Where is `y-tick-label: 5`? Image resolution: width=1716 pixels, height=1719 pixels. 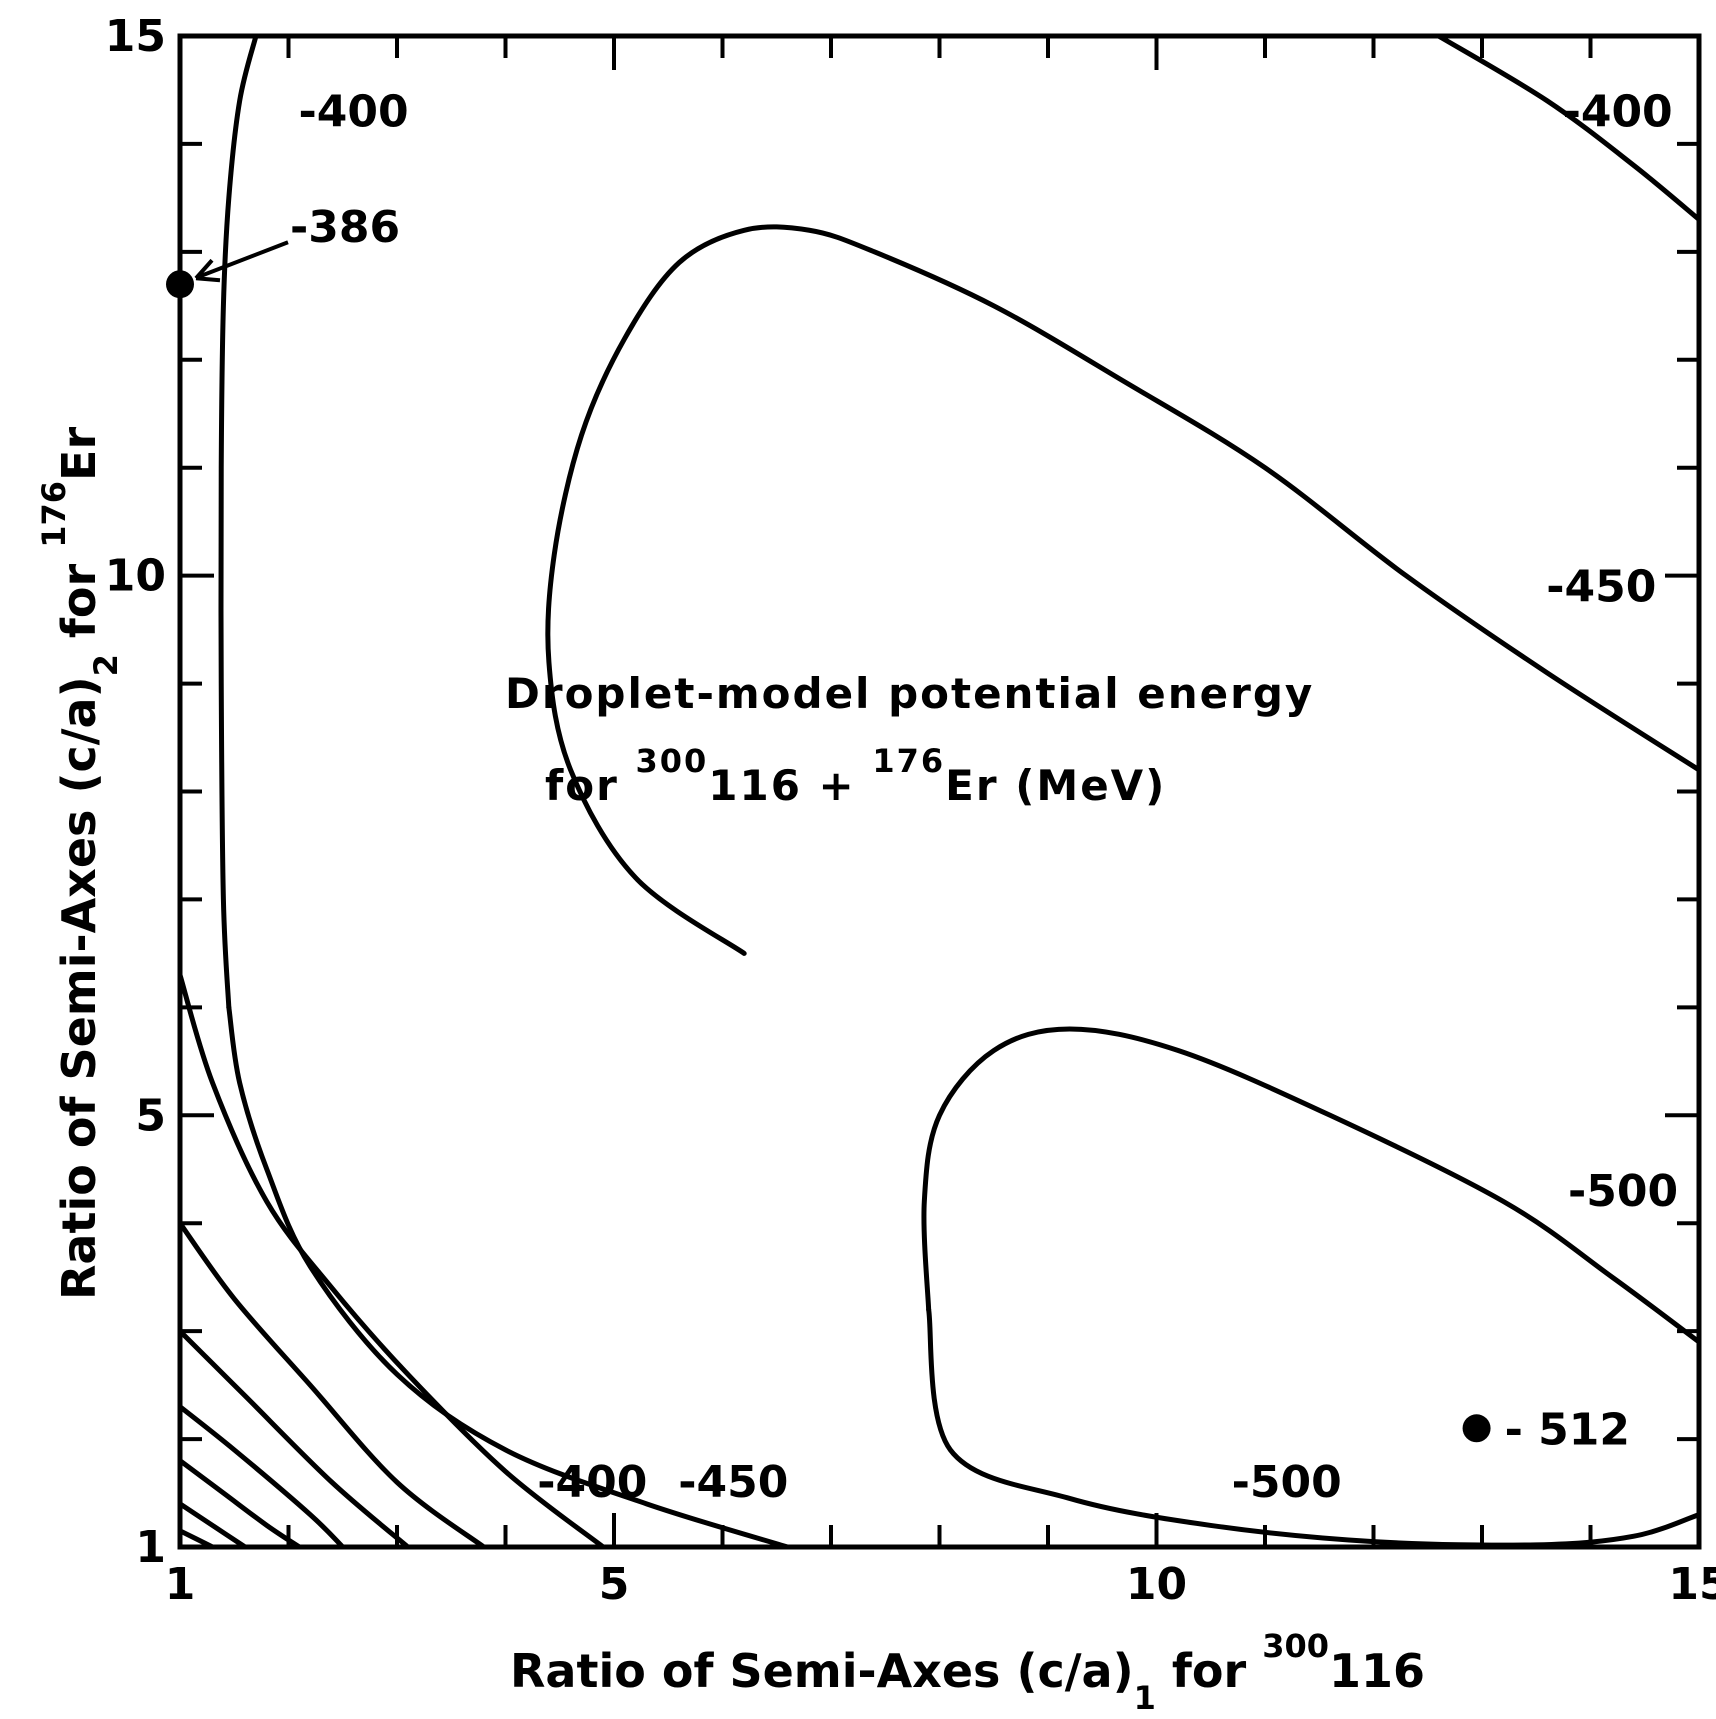 y-tick-label: 5 is located at coordinates (150, 1115).